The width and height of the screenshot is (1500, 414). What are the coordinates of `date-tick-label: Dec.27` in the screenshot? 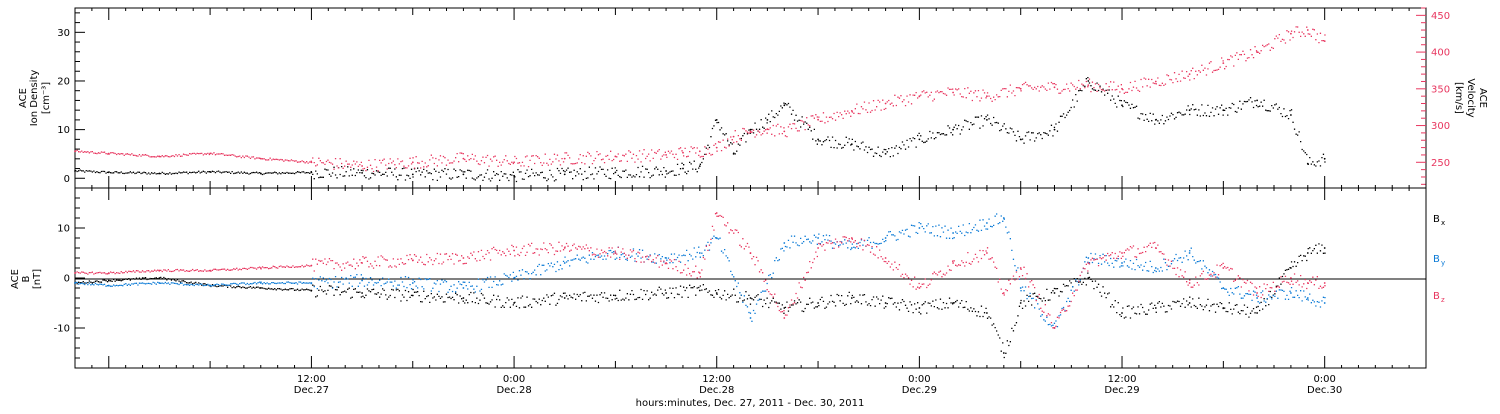 It's located at (311, 390).